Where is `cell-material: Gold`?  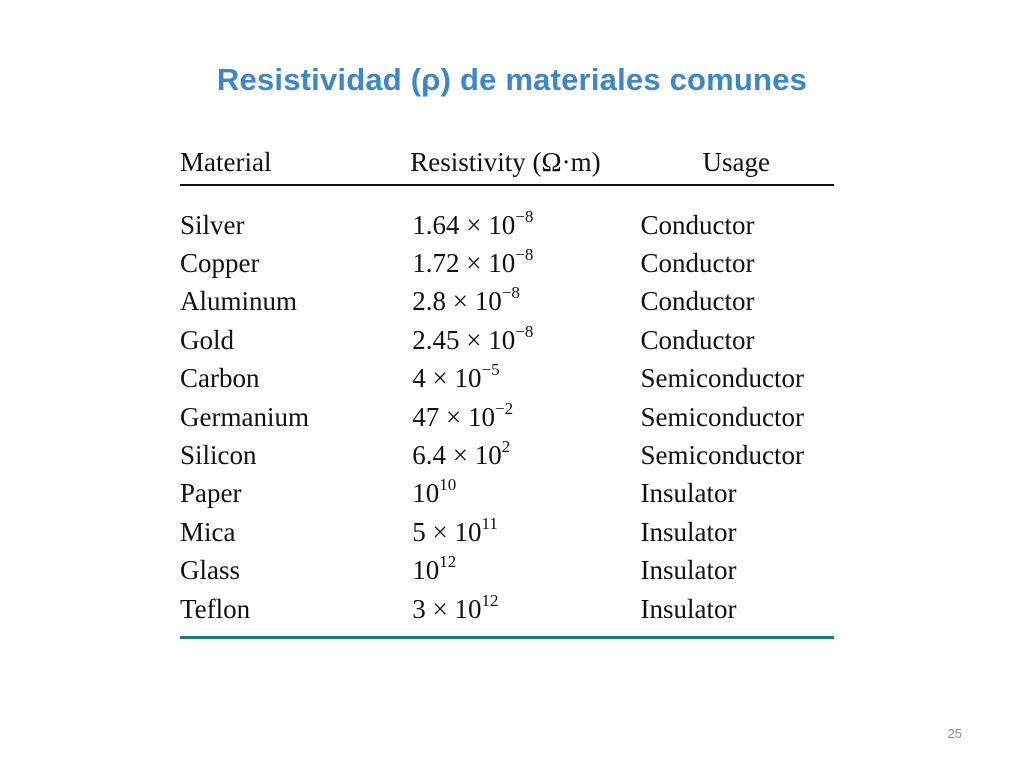
cell-material: Gold is located at coordinates (207, 339).